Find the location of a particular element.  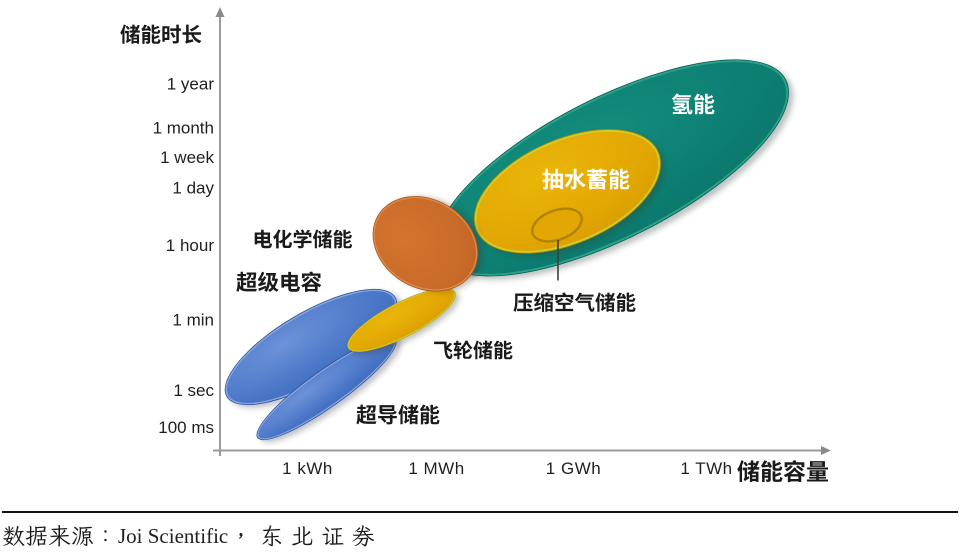

svg-text: 1 TWh is located at coordinates (706, 468).